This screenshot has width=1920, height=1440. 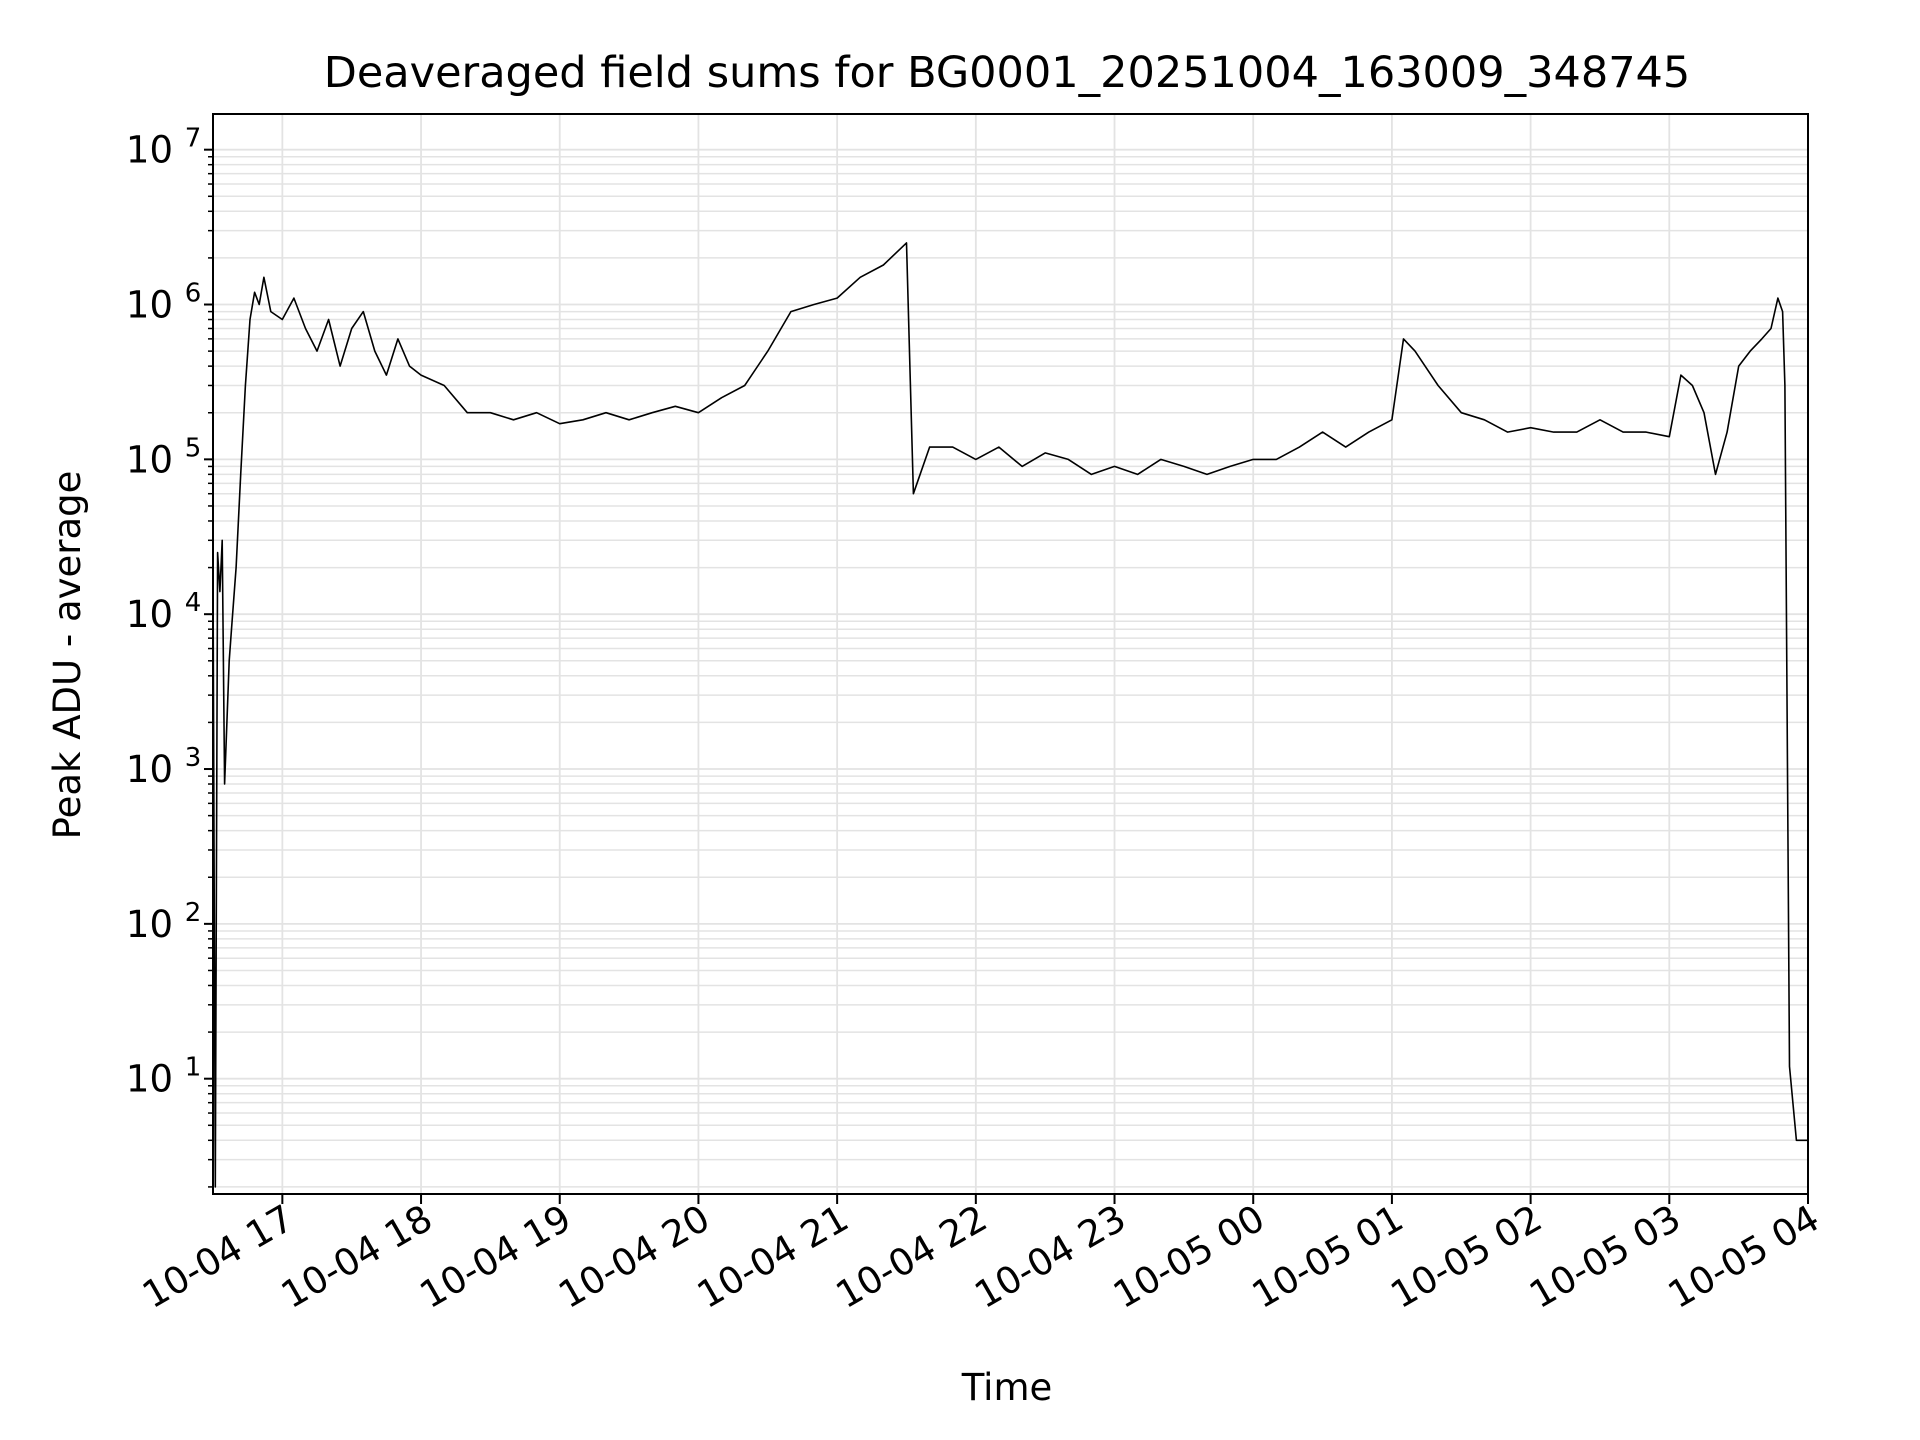 What do you see at coordinates (67, 655) in the screenshot?
I see `y-axis-label: Peak ADU - average` at bounding box center [67, 655].